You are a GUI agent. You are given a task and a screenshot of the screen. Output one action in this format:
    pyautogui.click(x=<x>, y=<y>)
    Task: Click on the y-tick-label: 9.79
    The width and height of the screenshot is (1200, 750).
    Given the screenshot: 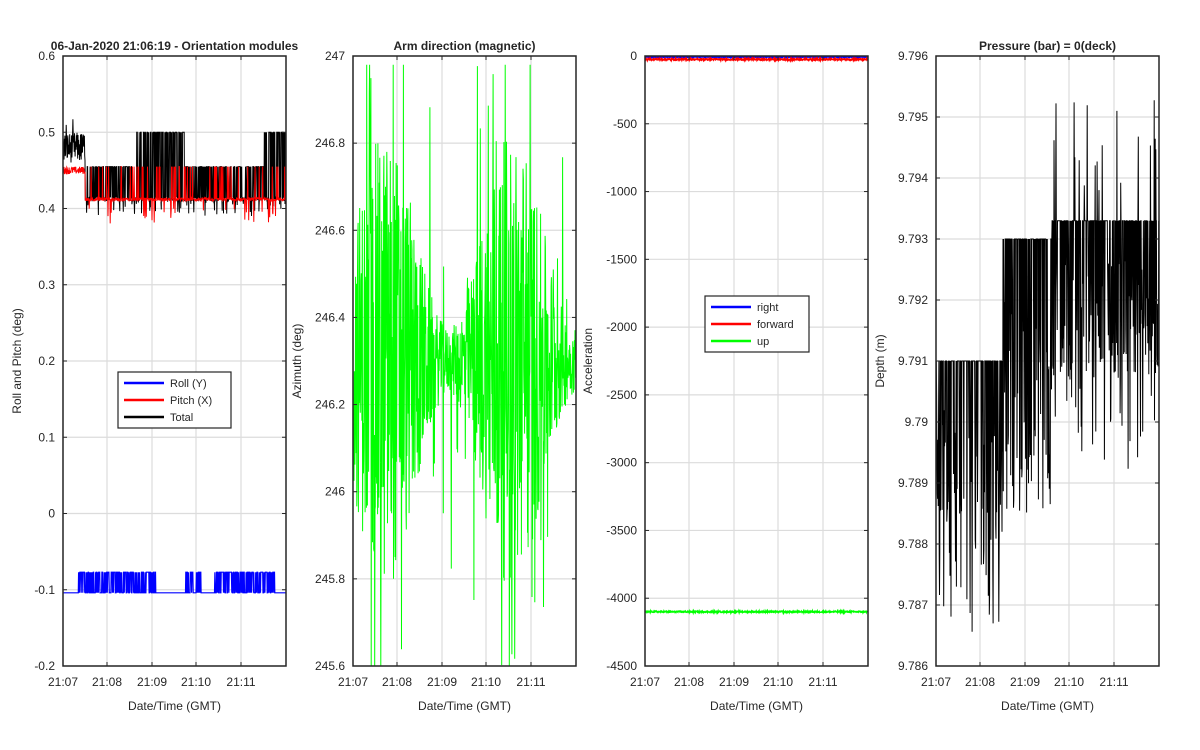 What is the action you would take?
    pyautogui.click(x=917, y=422)
    